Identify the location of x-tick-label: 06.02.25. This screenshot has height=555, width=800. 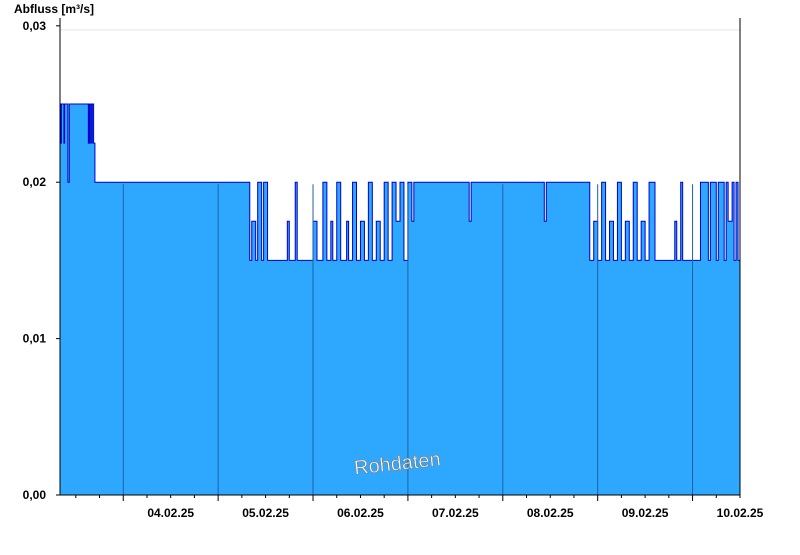
(360, 513).